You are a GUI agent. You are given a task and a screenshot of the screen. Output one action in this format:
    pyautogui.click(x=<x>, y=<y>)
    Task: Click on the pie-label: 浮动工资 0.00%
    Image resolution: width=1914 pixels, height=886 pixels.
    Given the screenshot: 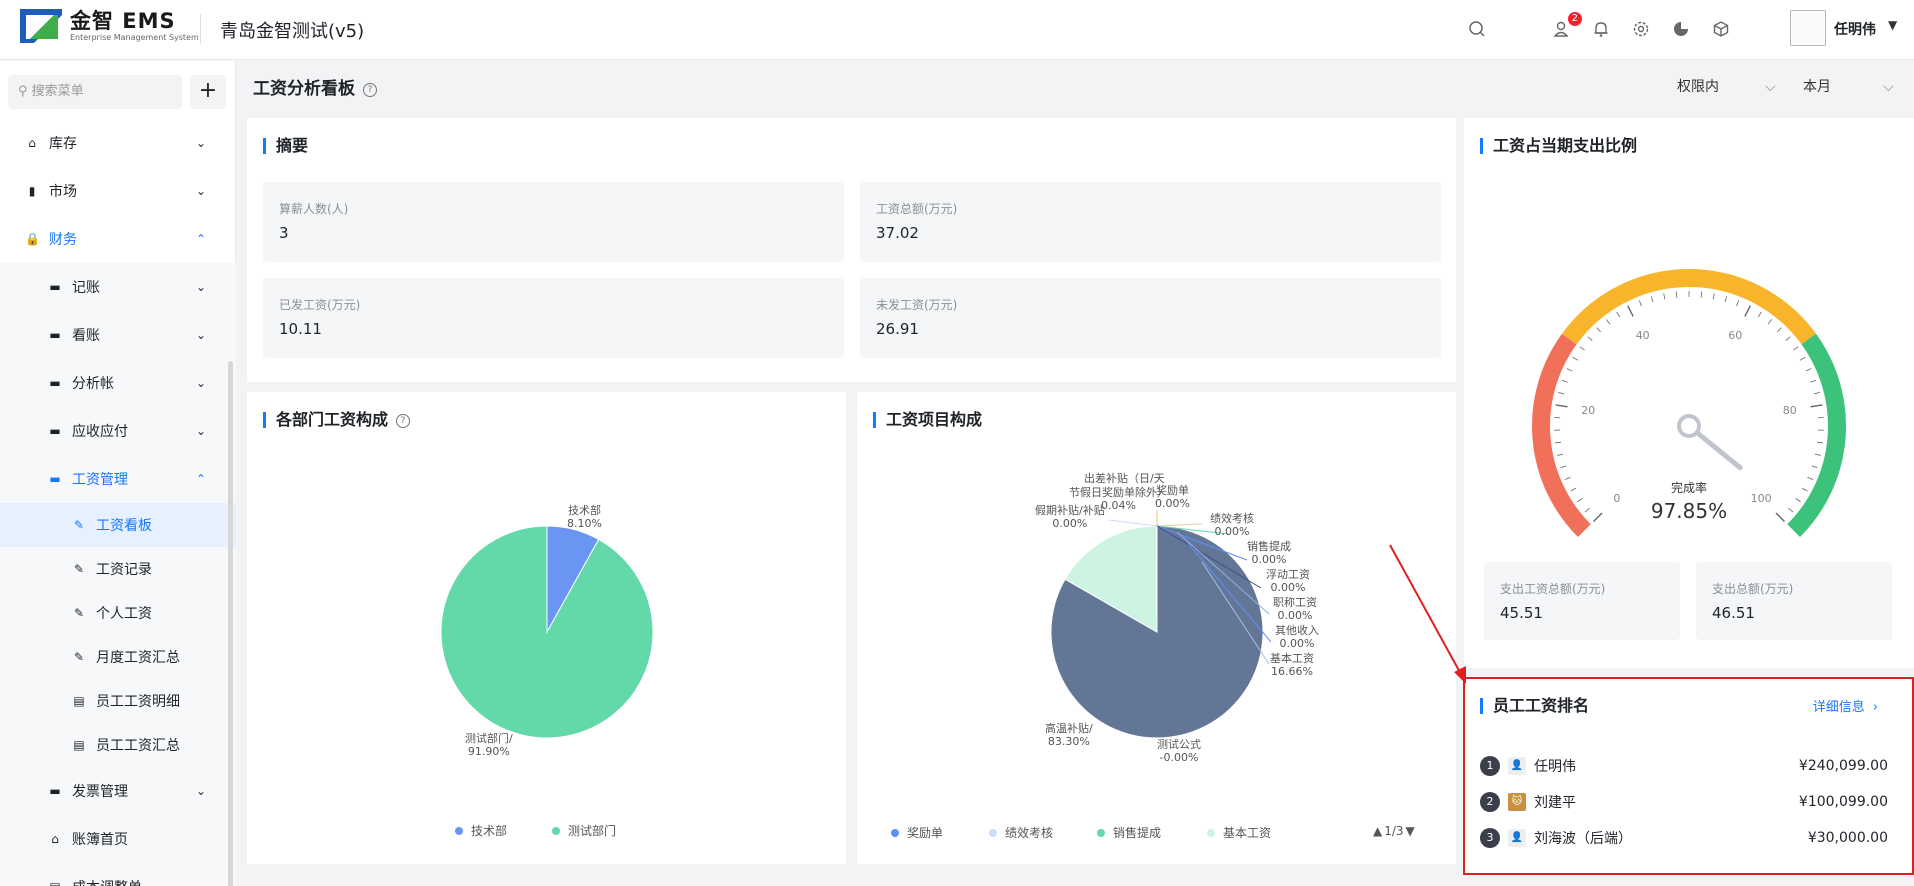 What is the action you would take?
    pyautogui.click(x=1288, y=581)
    